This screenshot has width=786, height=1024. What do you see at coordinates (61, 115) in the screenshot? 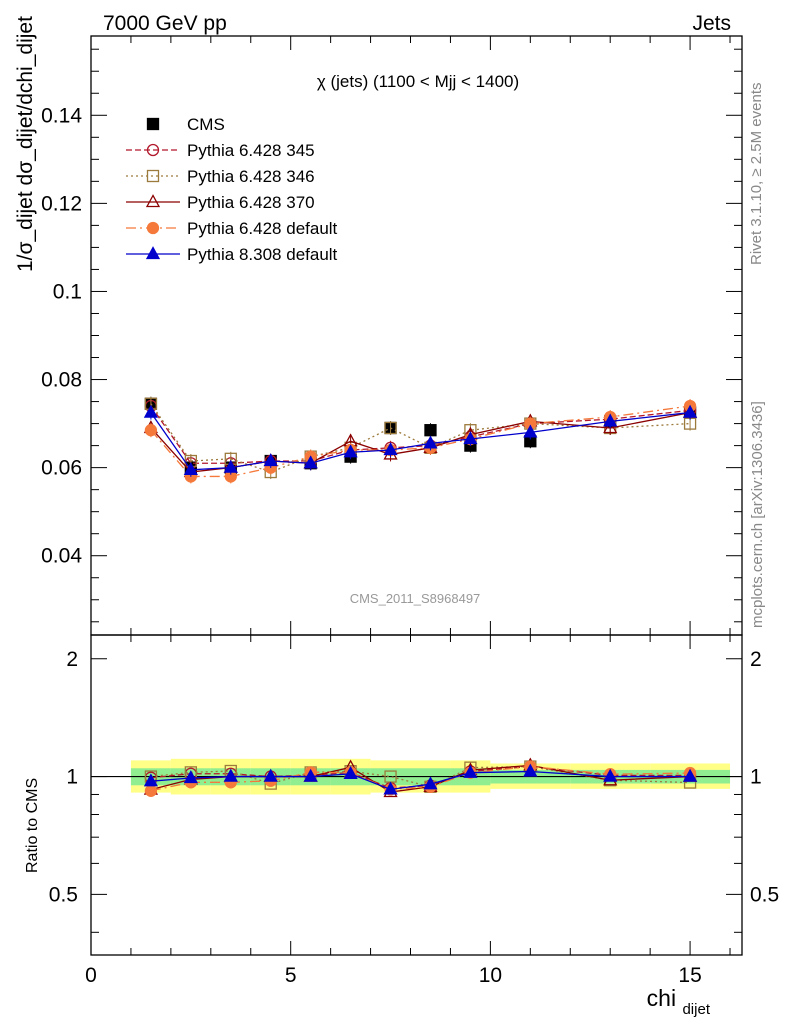
I see `y-tick-label: 0.14` at bounding box center [61, 115].